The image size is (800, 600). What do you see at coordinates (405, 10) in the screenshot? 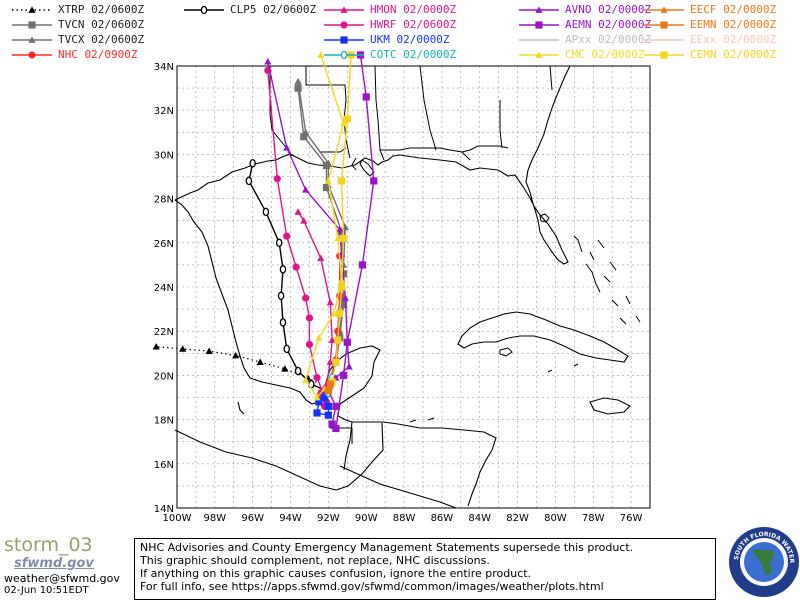
I see `legend-item: HMON 02/0000Z` at bounding box center [405, 10].